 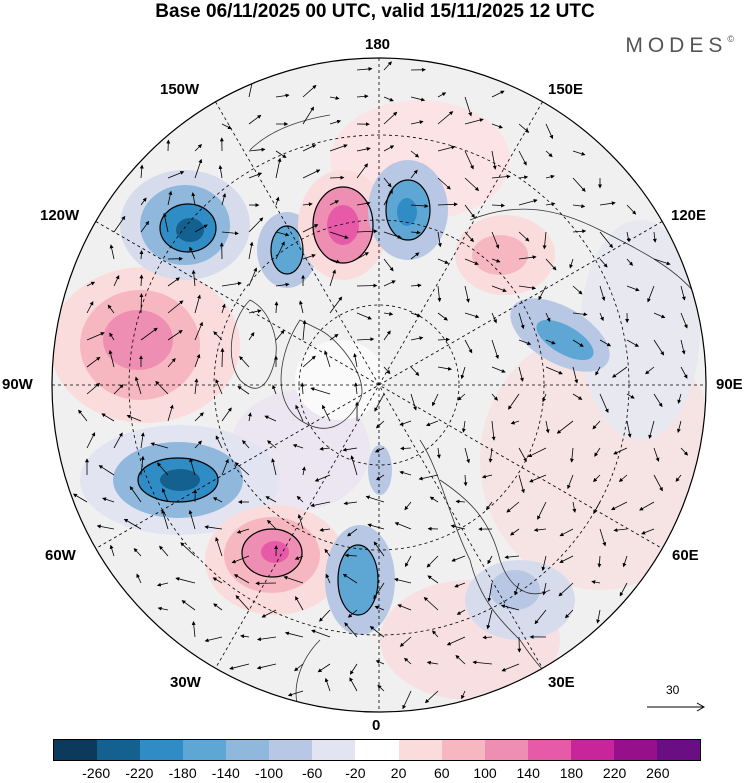 I want to click on lon-label-180: 180, so click(x=378, y=44).